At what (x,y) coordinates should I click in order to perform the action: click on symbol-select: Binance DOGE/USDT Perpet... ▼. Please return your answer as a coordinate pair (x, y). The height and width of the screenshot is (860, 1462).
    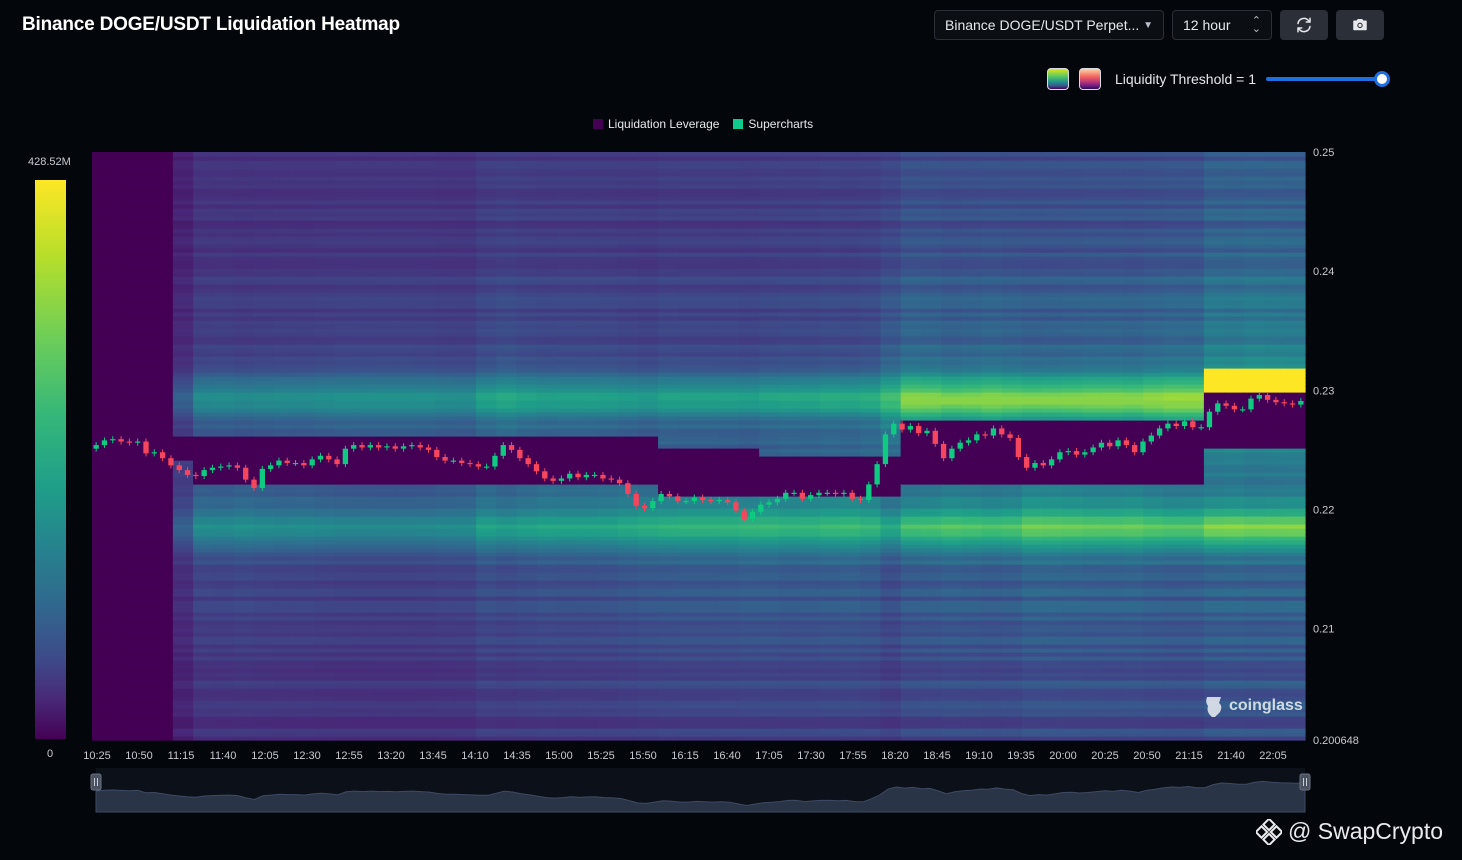
    Looking at the image, I should click on (1049, 25).